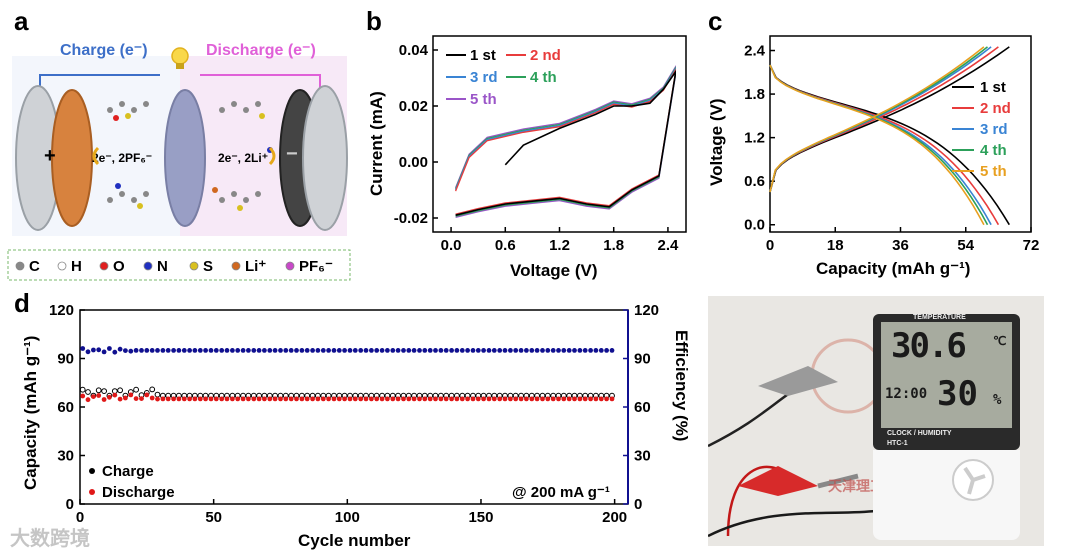  Describe the element at coordinates (981, 129) in the screenshot. I see `gcd-legend: 1 st 2 nd 3 rd 4 th 5 th` at that location.